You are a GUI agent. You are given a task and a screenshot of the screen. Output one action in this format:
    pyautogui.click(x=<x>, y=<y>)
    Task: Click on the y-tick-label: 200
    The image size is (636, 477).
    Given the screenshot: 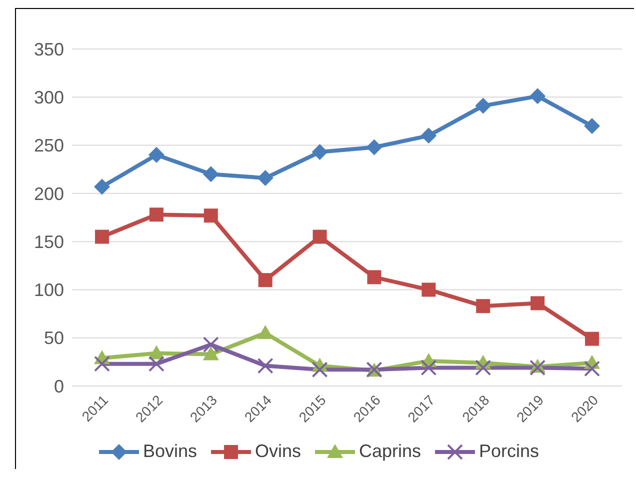 What is the action you would take?
    pyautogui.click(x=49, y=194)
    